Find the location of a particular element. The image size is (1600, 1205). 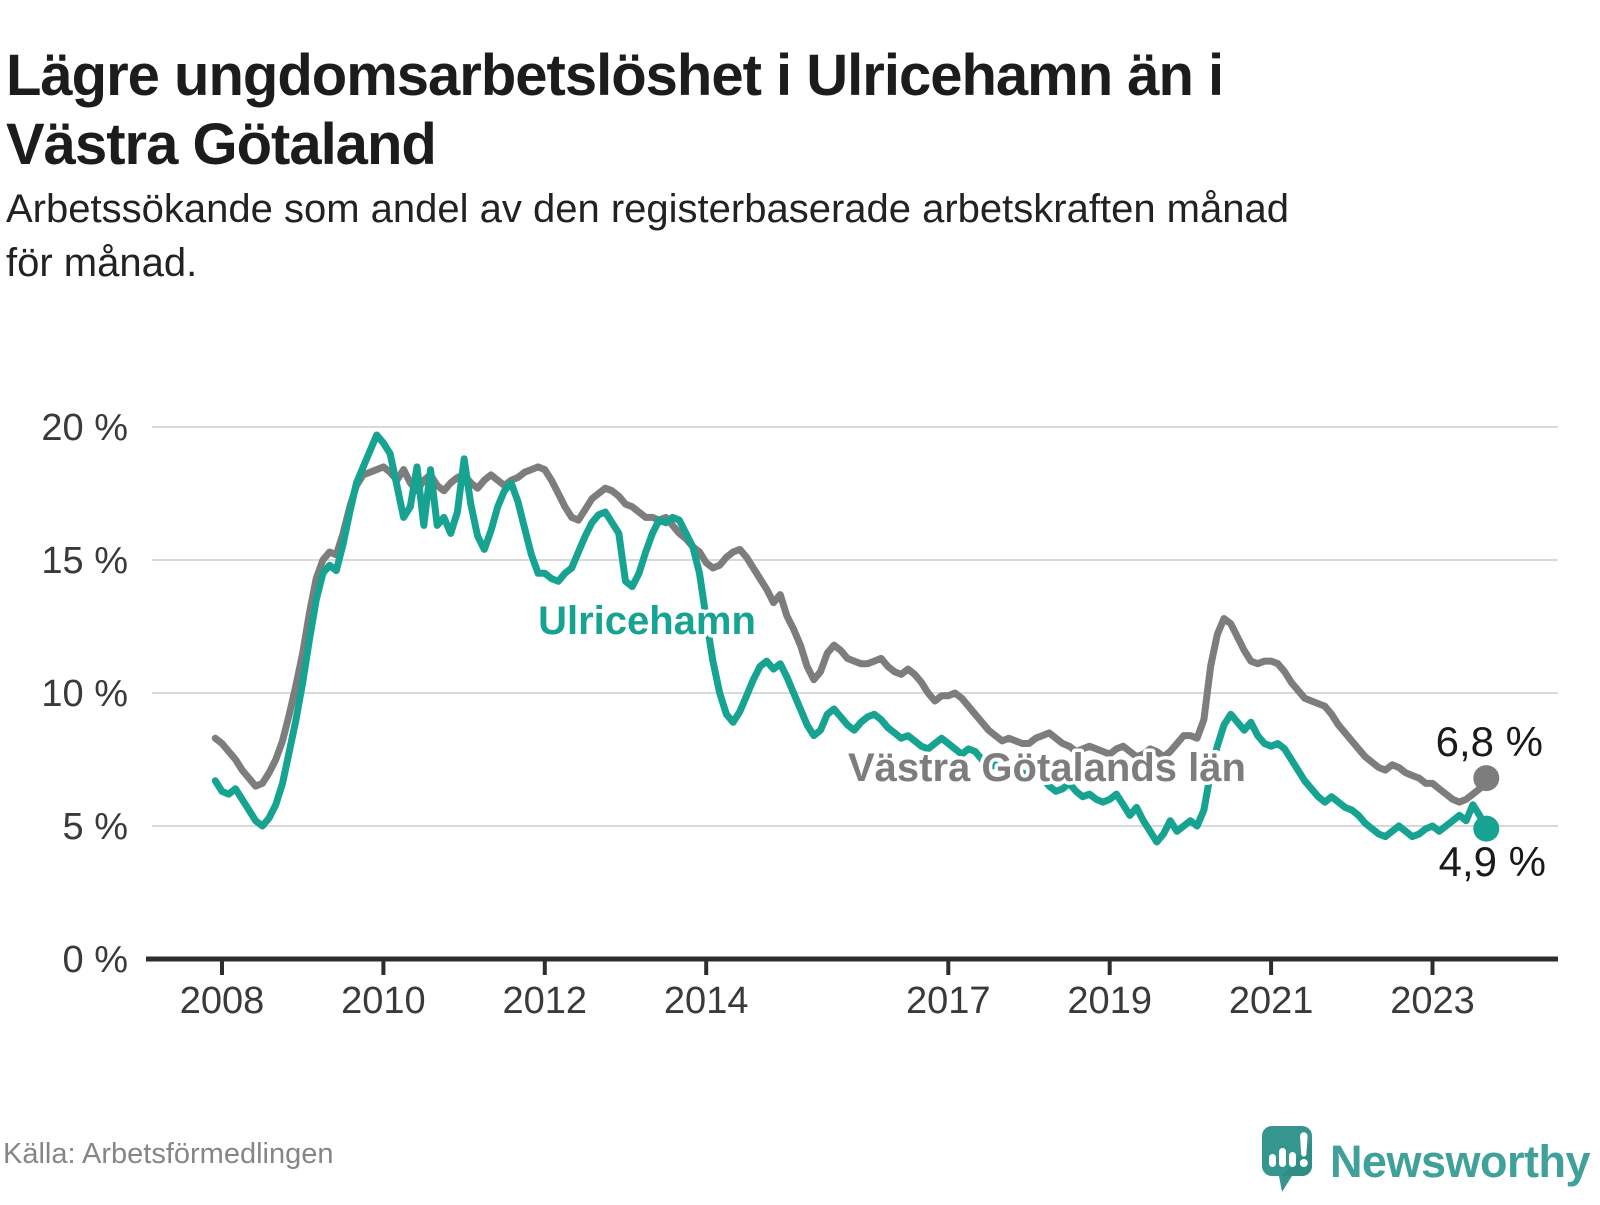

y-axis-label-10: 10 % is located at coordinates (84, 694).